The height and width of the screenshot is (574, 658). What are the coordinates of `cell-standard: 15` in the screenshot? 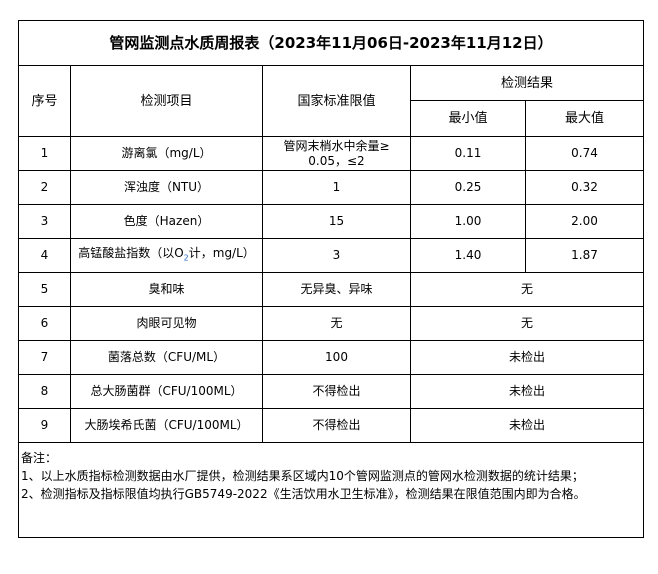 It's located at (336, 221).